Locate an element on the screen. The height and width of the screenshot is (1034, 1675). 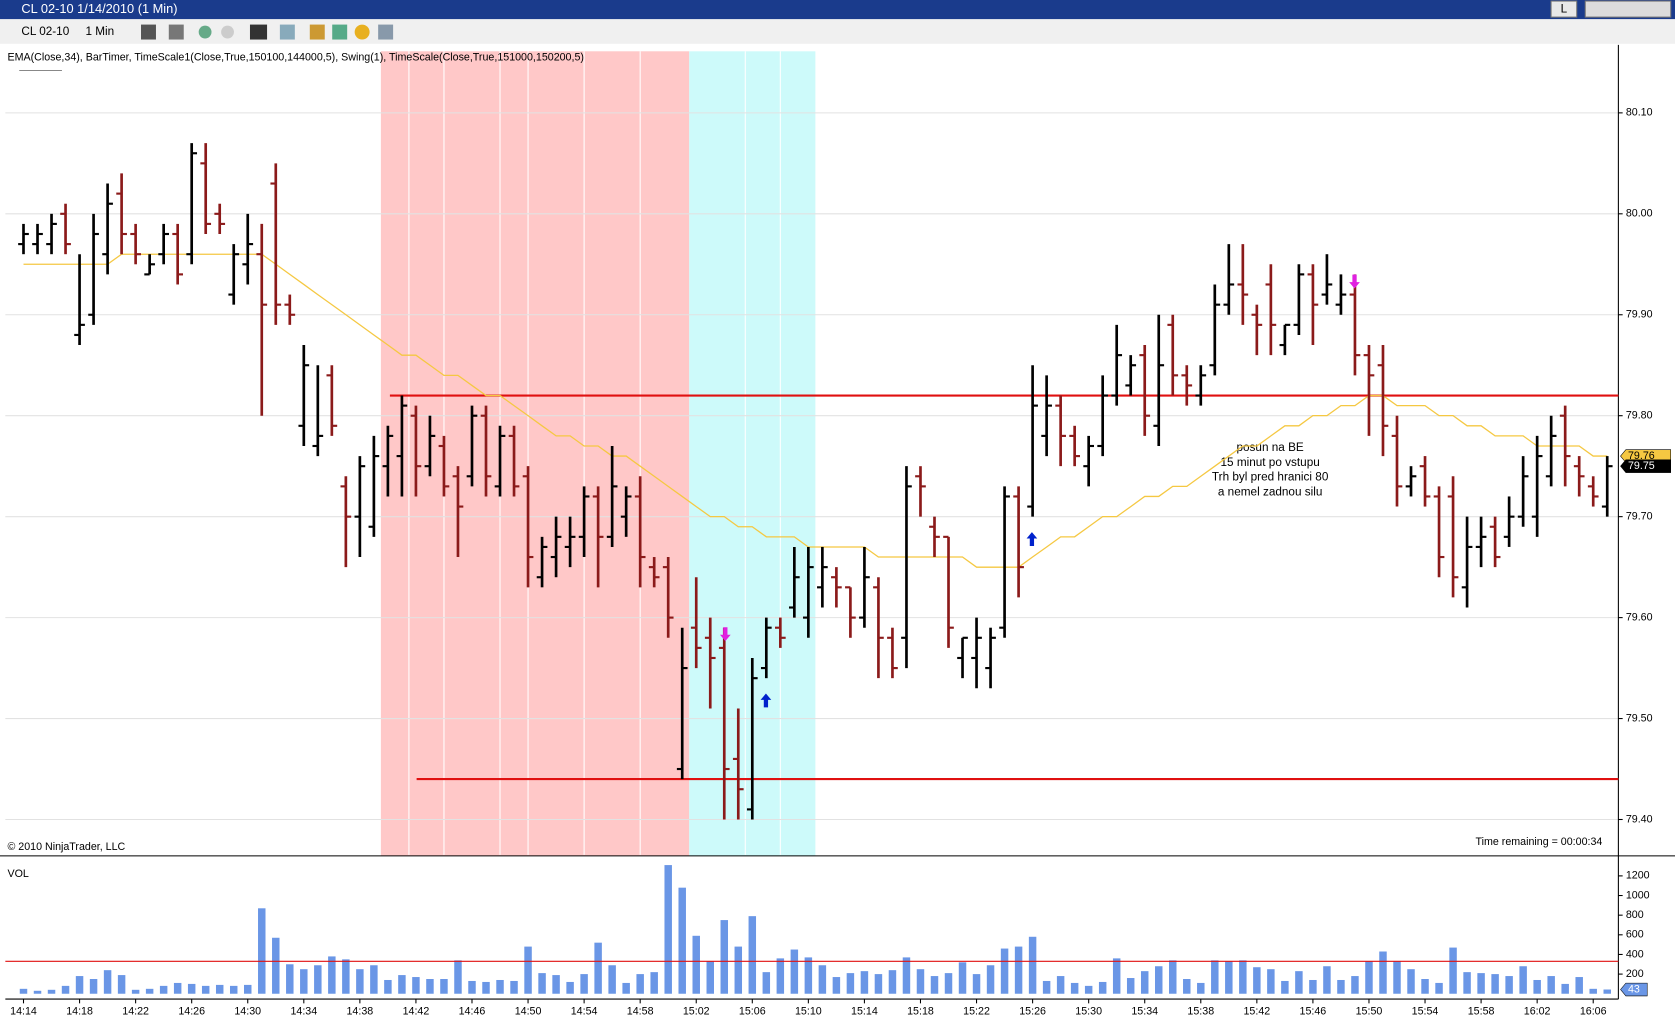
window-title: CL 02-10 1/14/2010 (1 Min) is located at coordinates (99, 8).